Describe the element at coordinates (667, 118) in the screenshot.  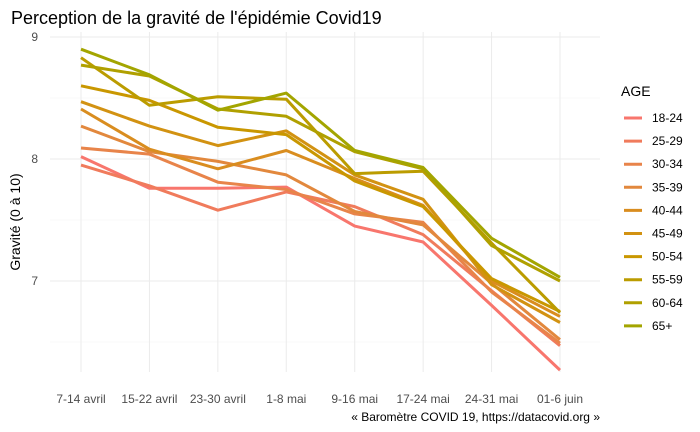
I see `legend-label: 18-24` at that location.